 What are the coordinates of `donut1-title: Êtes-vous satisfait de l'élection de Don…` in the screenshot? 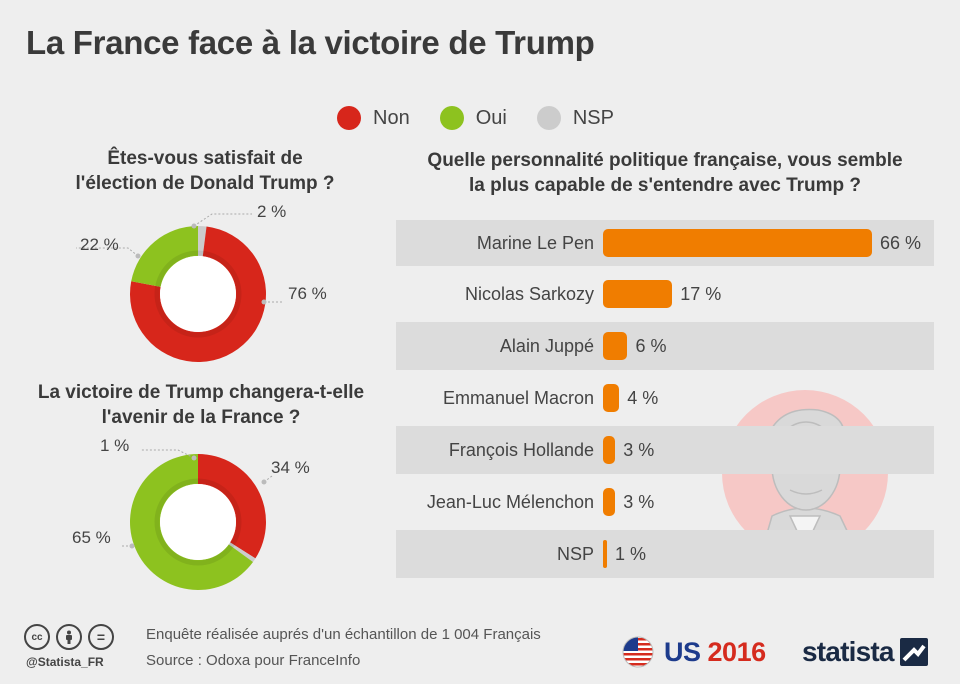 It's located at (205, 171).